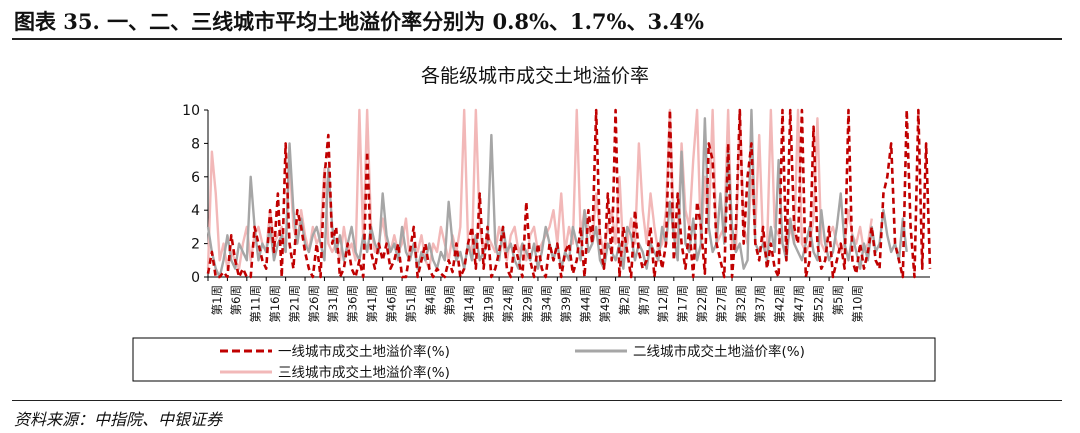 This screenshot has width=1080, height=433. I want to click on legend-label-1: 一线城市成交土地溢价率(%), so click(364, 351).